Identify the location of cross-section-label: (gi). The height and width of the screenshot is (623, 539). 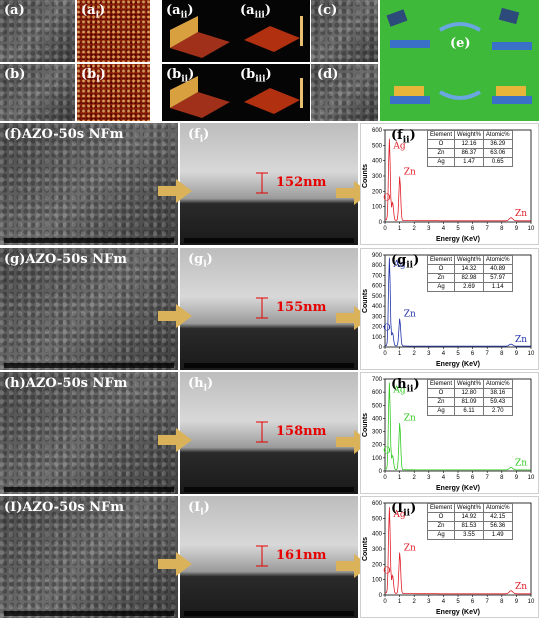
(200, 261).